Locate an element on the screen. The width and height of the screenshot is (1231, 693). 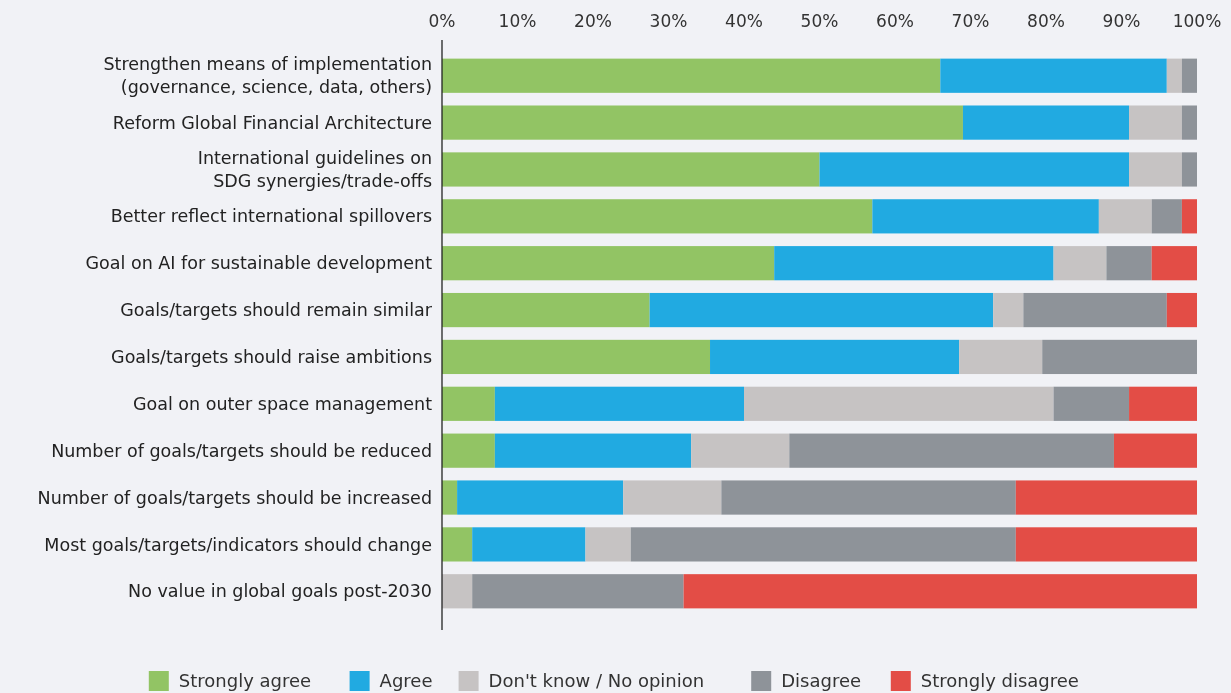
legend-label: Agree is located at coordinates (406, 681).